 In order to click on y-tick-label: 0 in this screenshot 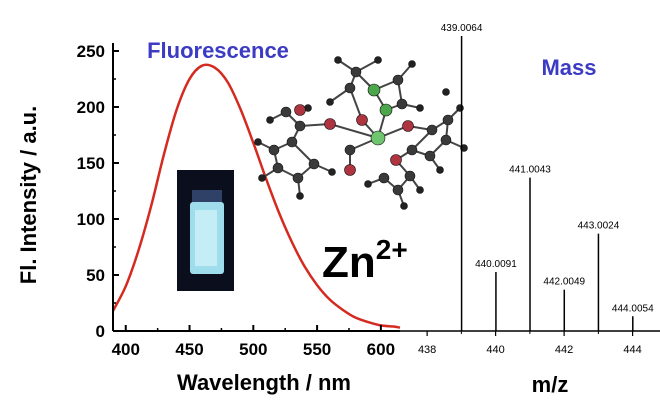, I will do `click(100, 331)`.